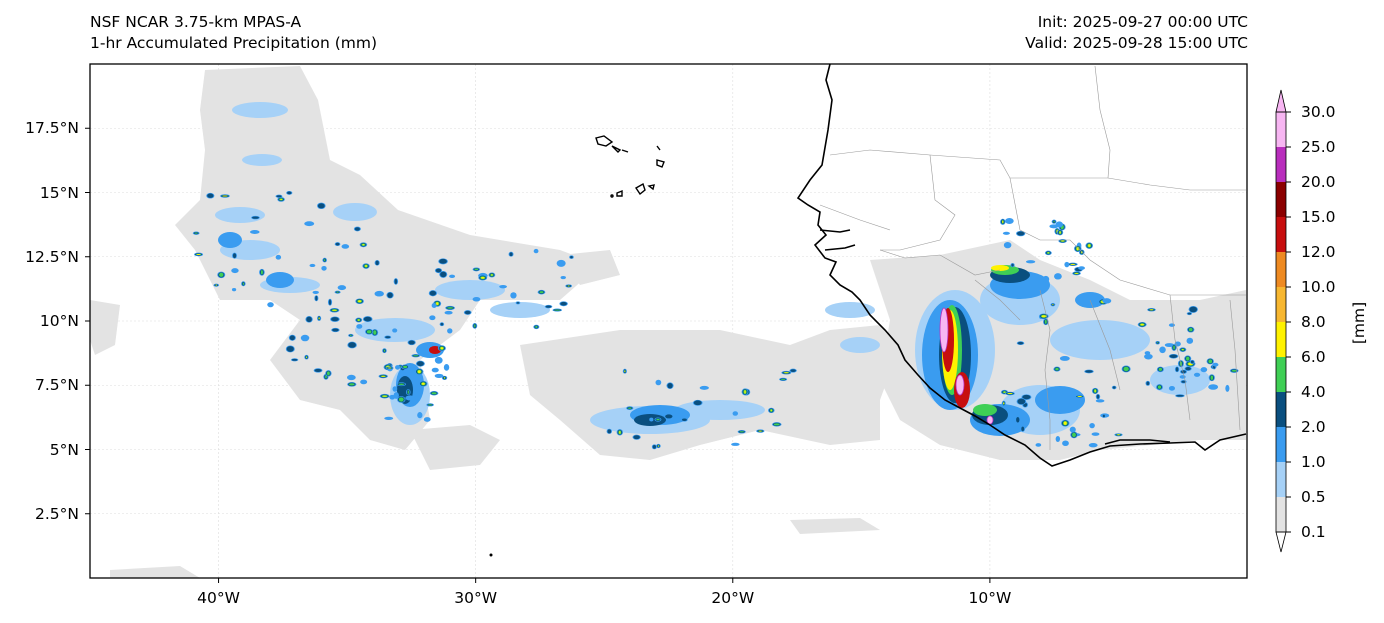  I want to click on lon-tick-label: 10°W, so click(990, 598).